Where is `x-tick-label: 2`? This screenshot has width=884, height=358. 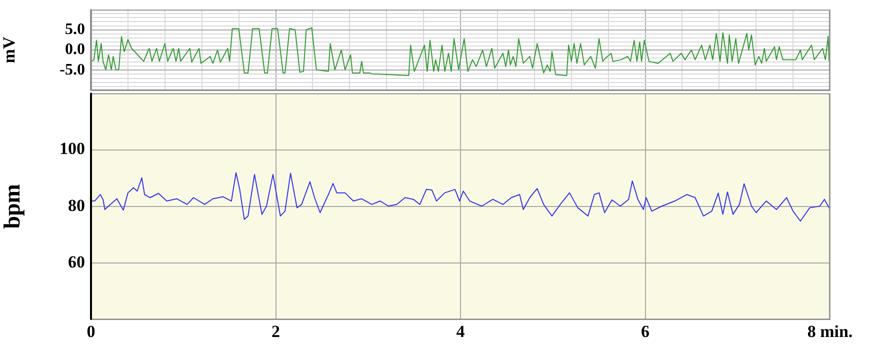
x-tick-label: 2 is located at coordinates (276, 332).